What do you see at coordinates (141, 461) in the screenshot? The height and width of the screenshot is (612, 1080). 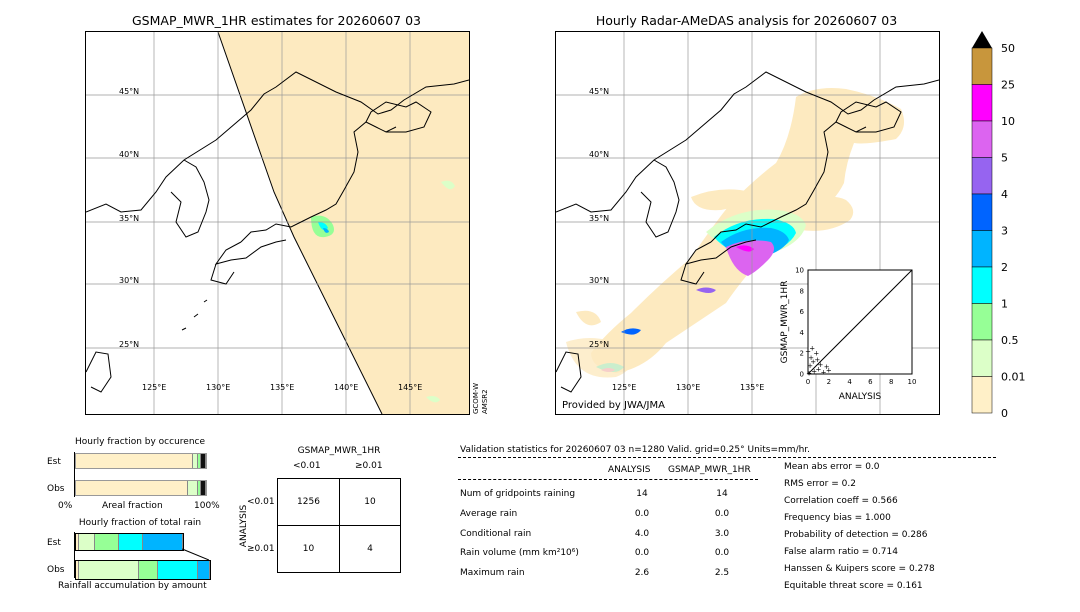 I see `occurrence-est-bar` at bounding box center [141, 461].